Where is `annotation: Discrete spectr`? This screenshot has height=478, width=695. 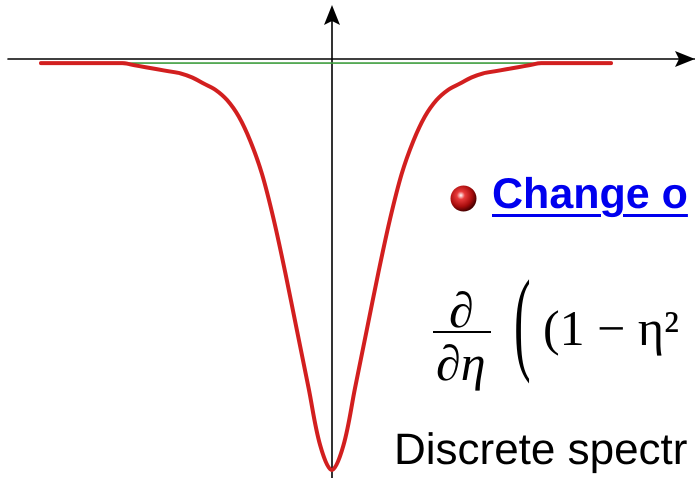
annotation: Discrete spectr is located at coordinates (541, 449).